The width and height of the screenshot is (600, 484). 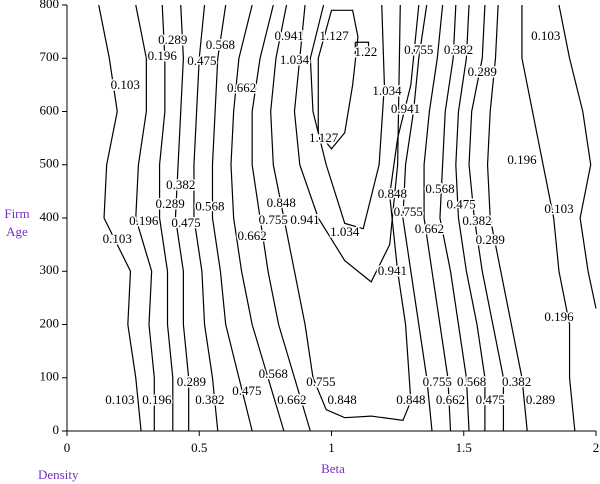 What do you see at coordinates (50, 376) in the screenshot?
I see `y-tick-label: 100` at bounding box center [50, 376].